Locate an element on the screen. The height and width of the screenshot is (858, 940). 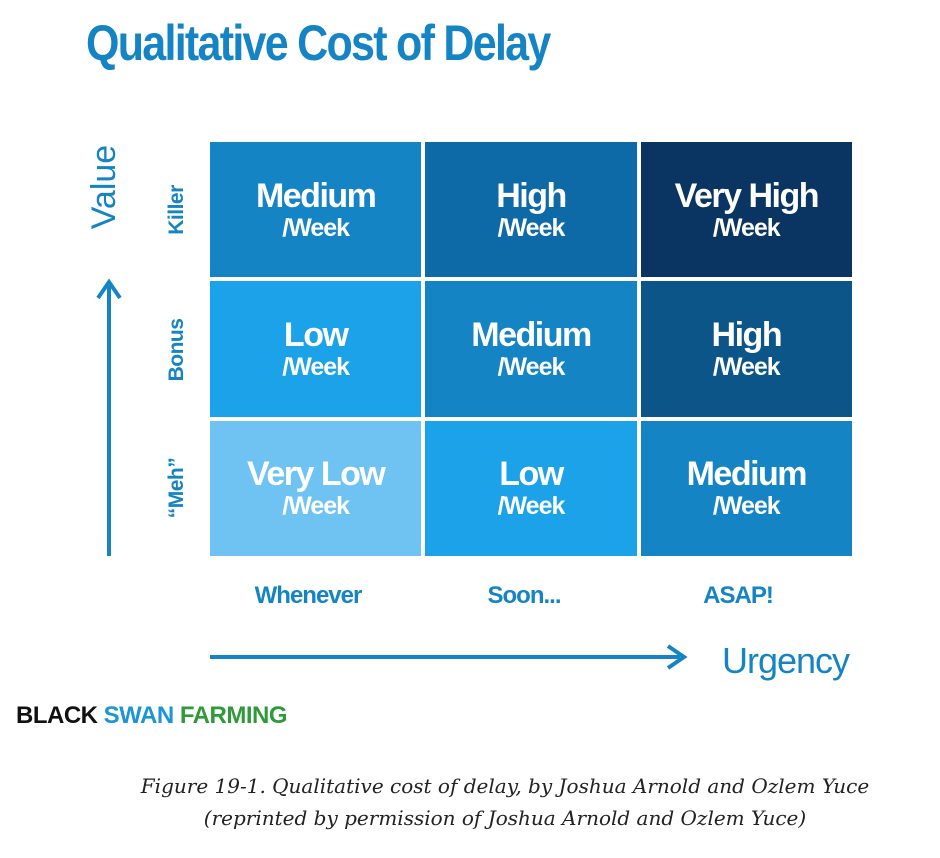
cell-bonus-whenever: Low/Week is located at coordinates (316, 349).